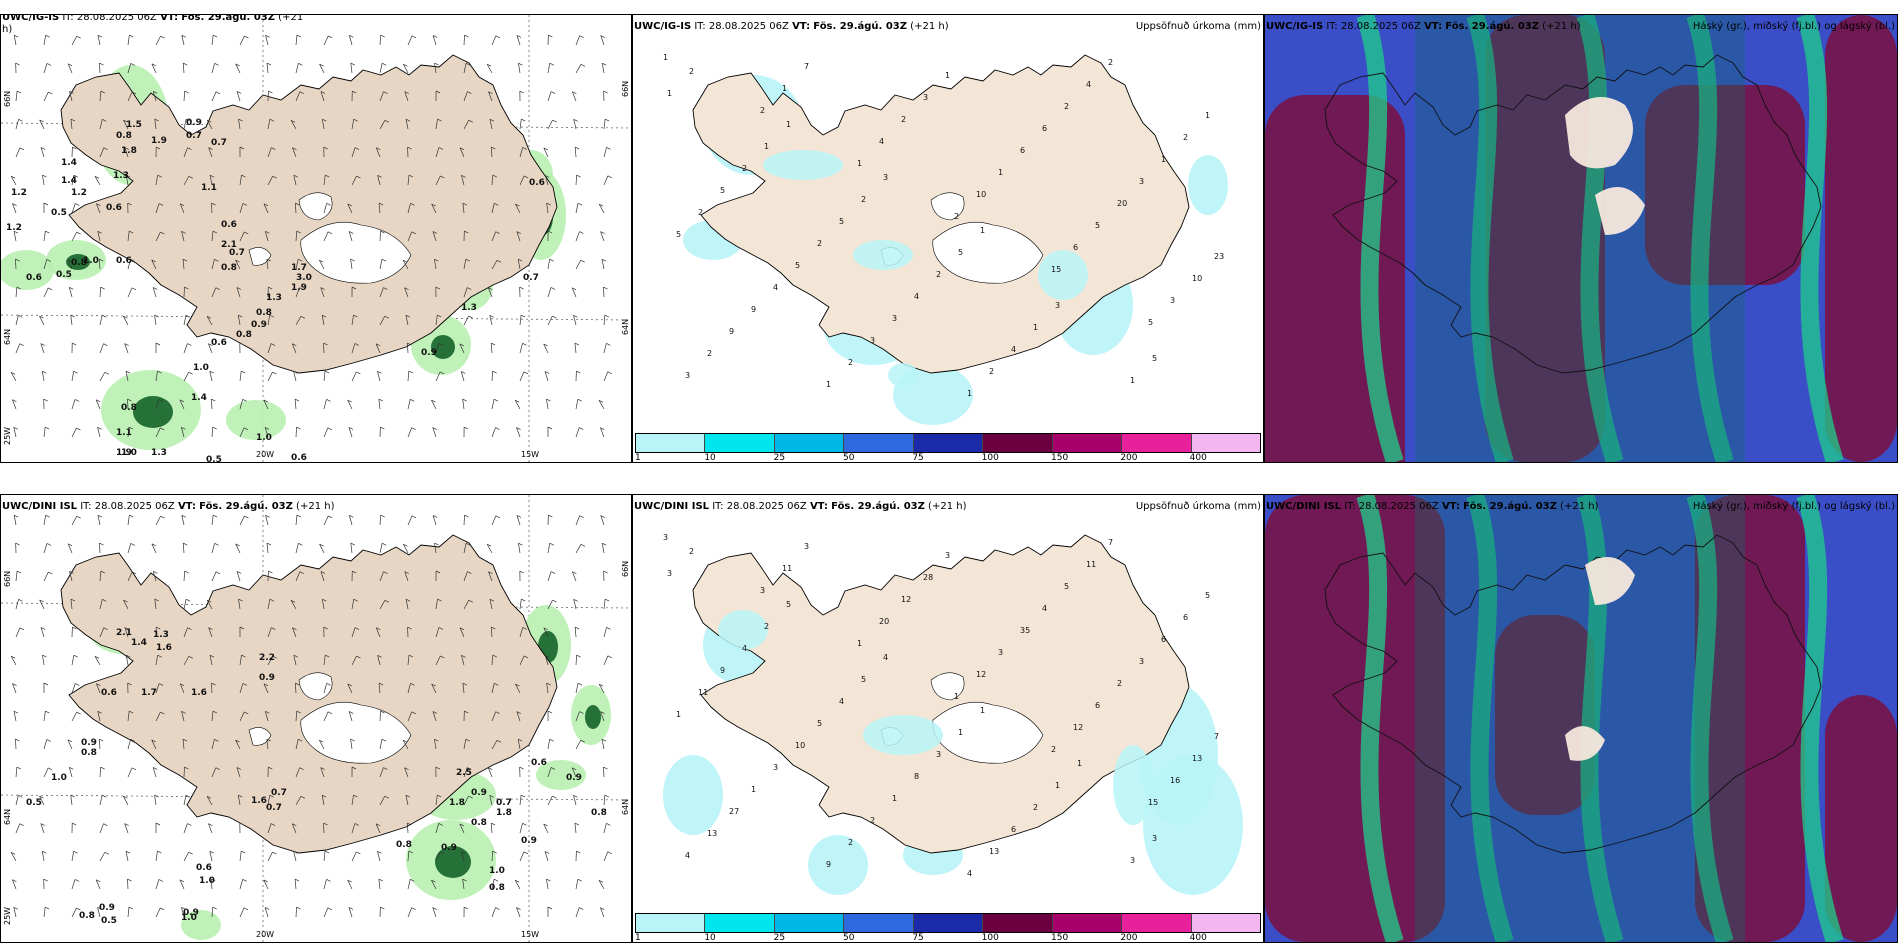  What do you see at coordinates (1620, 211) in the screenshot?
I see `clear-sky-area` at bounding box center [1620, 211].